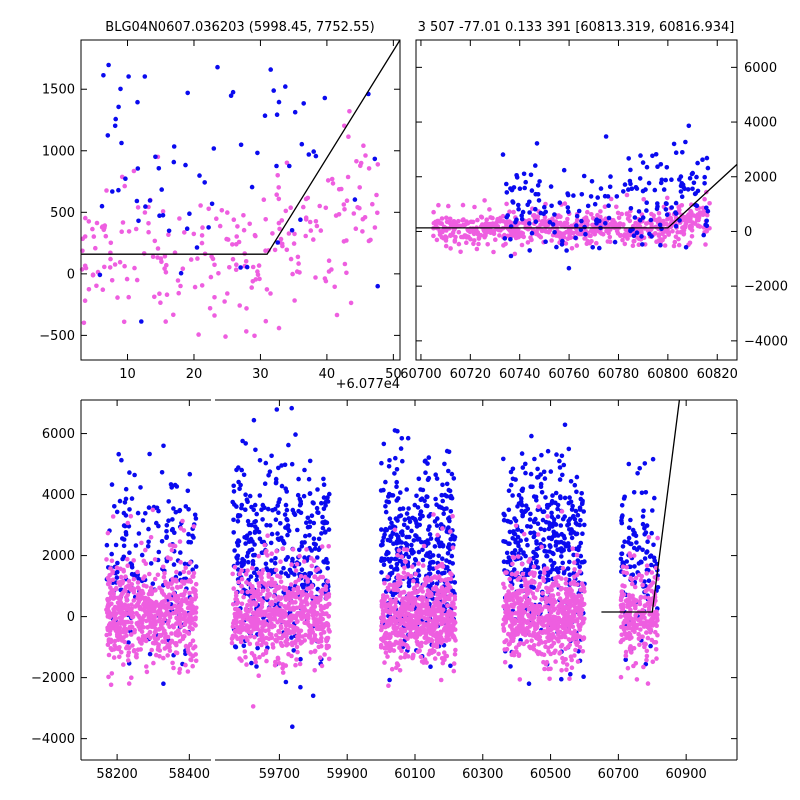  I want to click on y-tick-label: 0, so click(71, 274).